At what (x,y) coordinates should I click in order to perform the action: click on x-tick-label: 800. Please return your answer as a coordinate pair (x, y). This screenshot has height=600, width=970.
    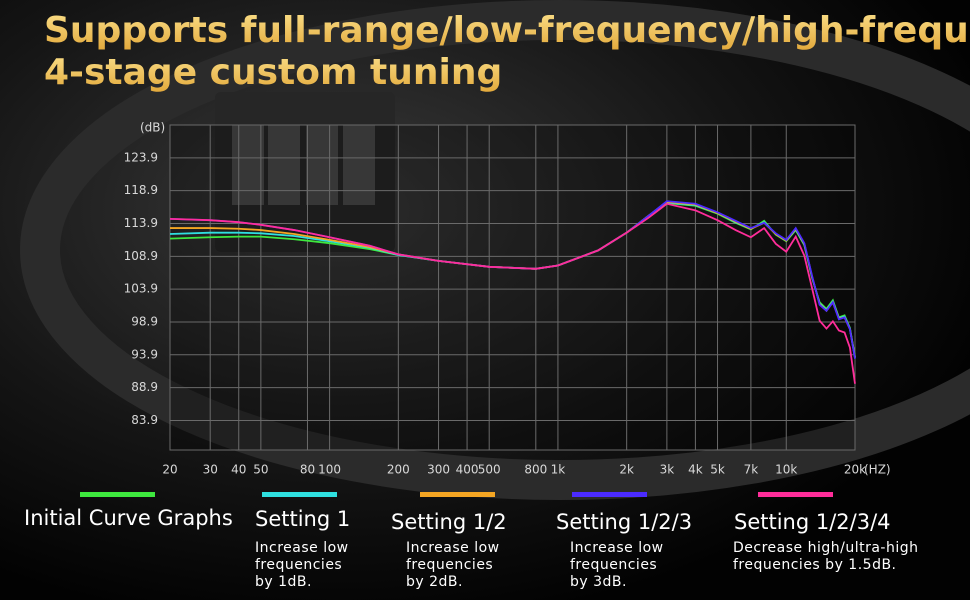
    Looking at the image, I should click on (535, 470).